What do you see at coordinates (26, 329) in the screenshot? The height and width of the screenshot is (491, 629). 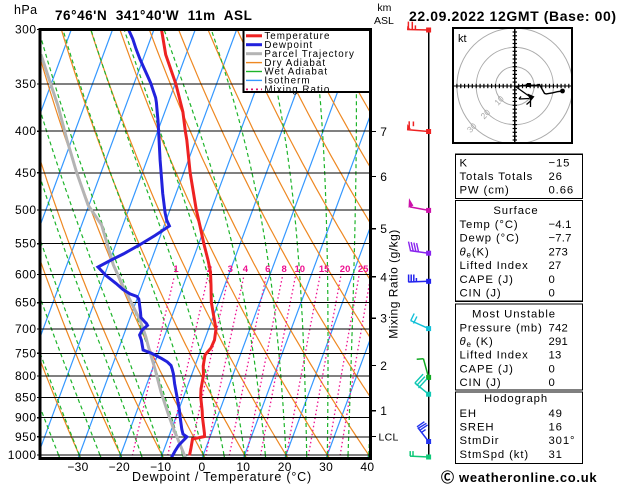 I see `svg-text: 700` at bounding box center [26, 329].